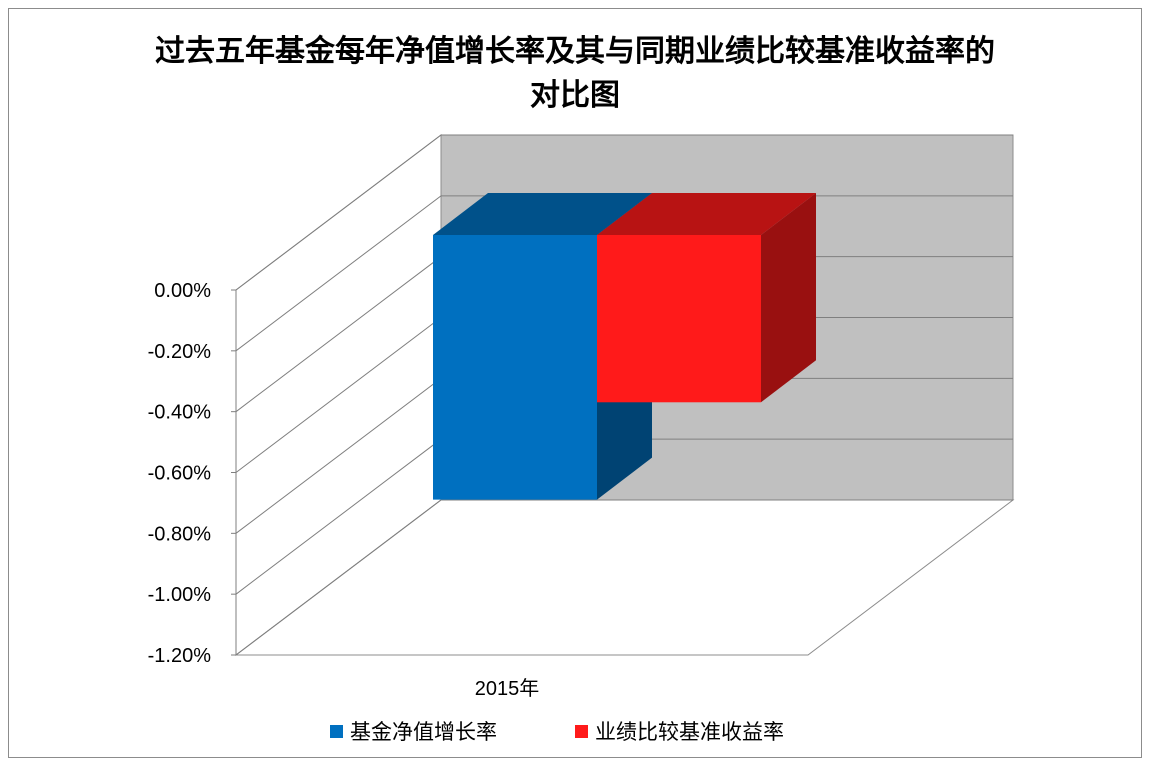 This screenshot has height=766, width=1150. I want to click on y-tick-label: -1.00%, so click(180, 595).